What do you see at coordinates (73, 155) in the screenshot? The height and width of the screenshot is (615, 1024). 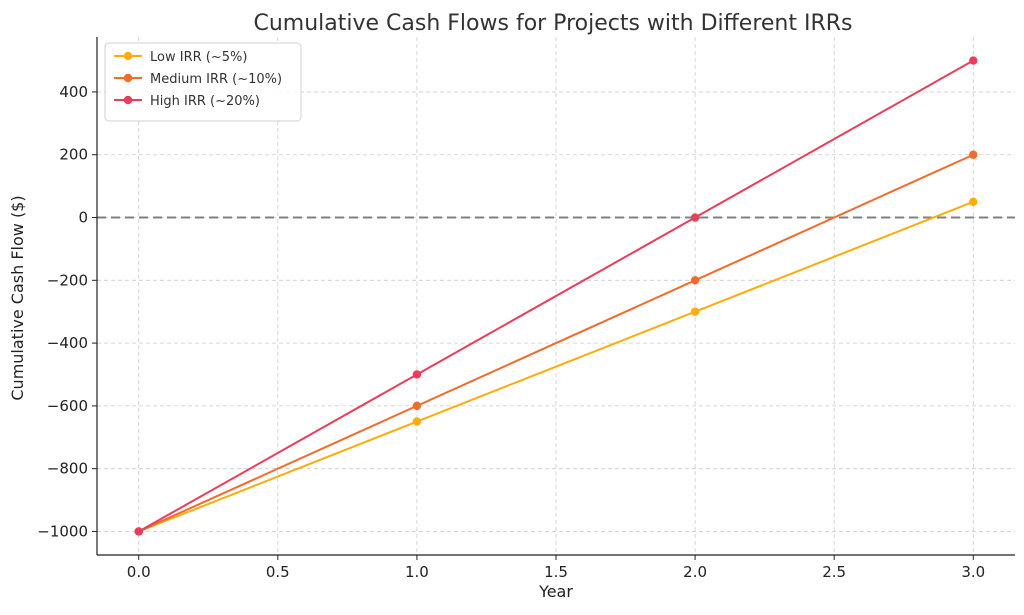 I see `y-tick-label: 200` at bounding box center [73, 155].